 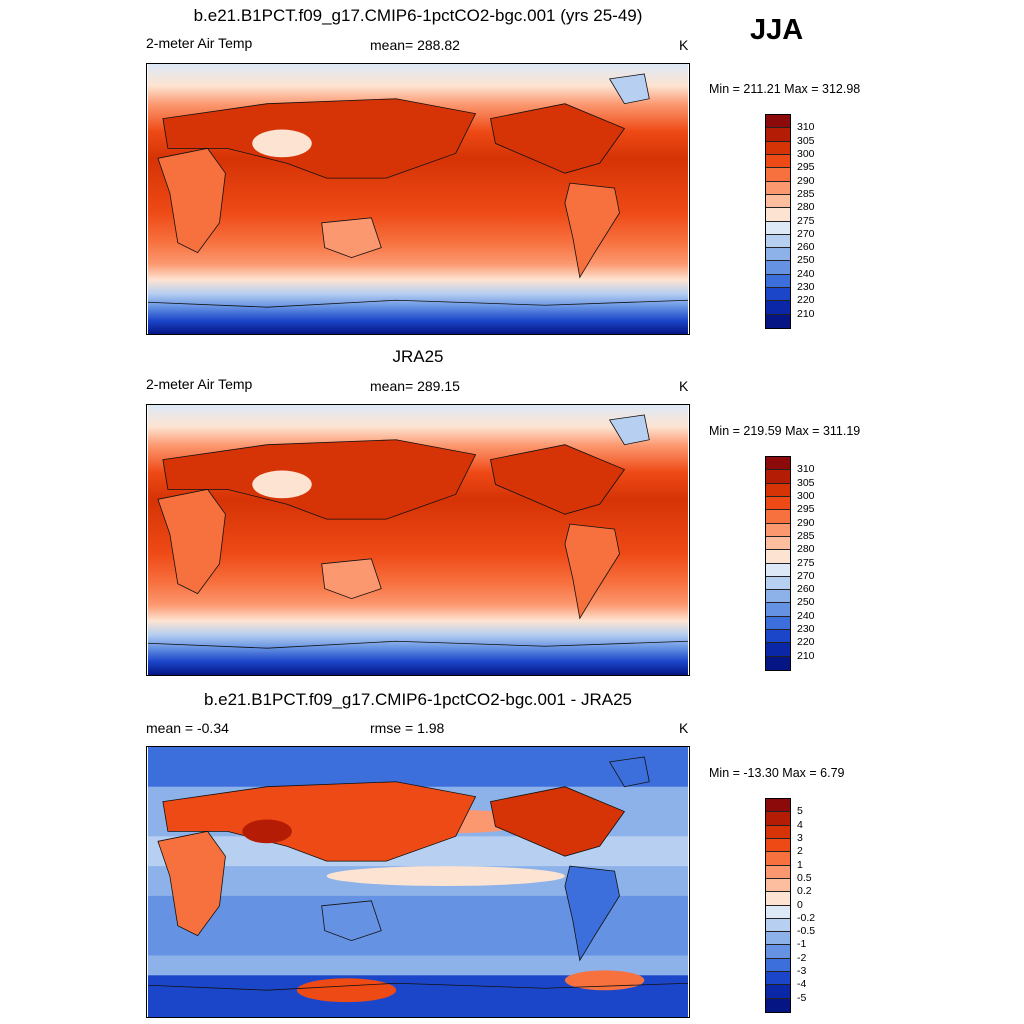 I want to click on panel-2-colorbar-tick-label: 270, so click(x=806, y=575).